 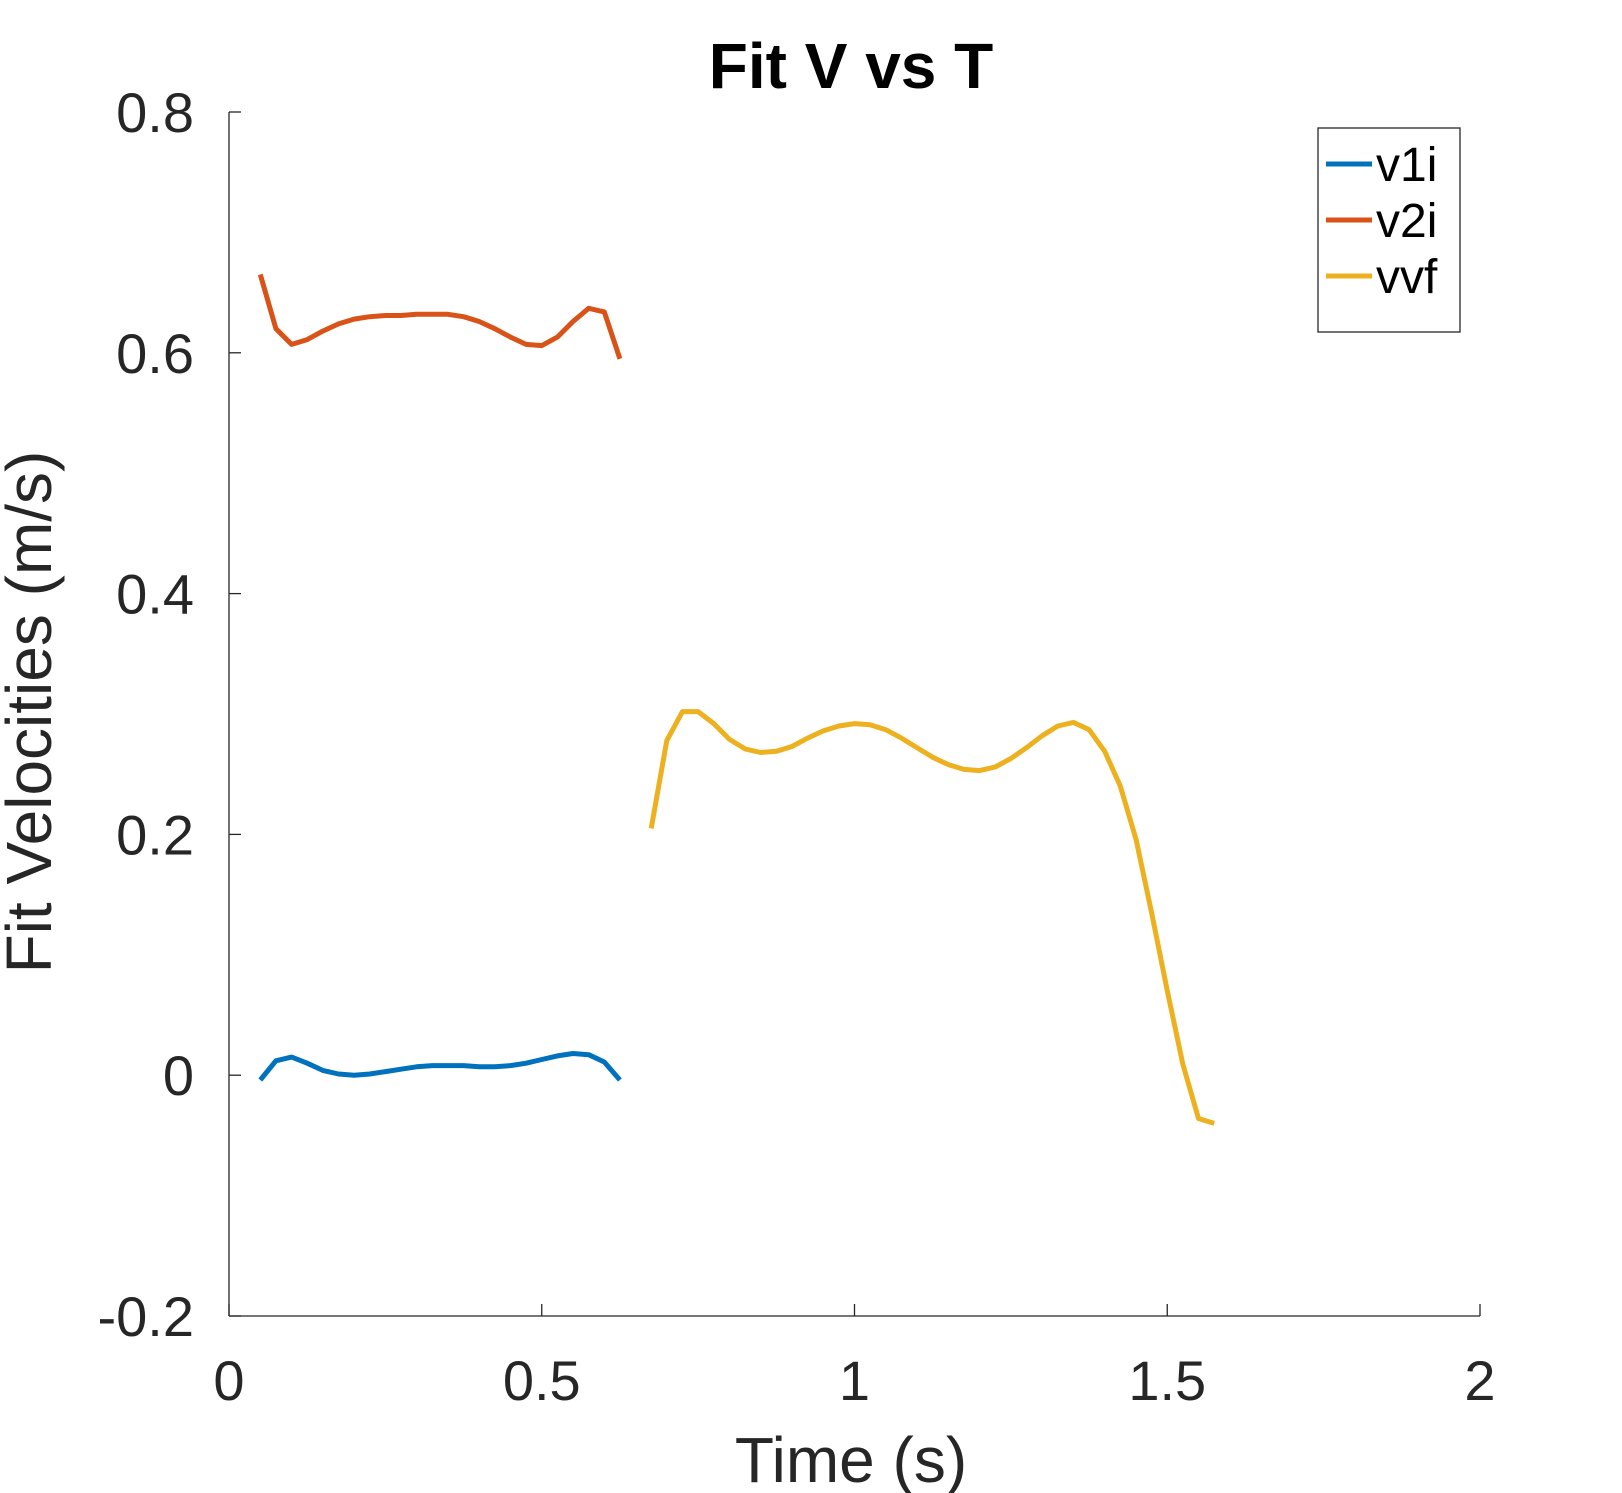 What do you see at coordinates (931, 917) in the screenshot?
I see `series-line-vvf` at bounding box center [931, 917].